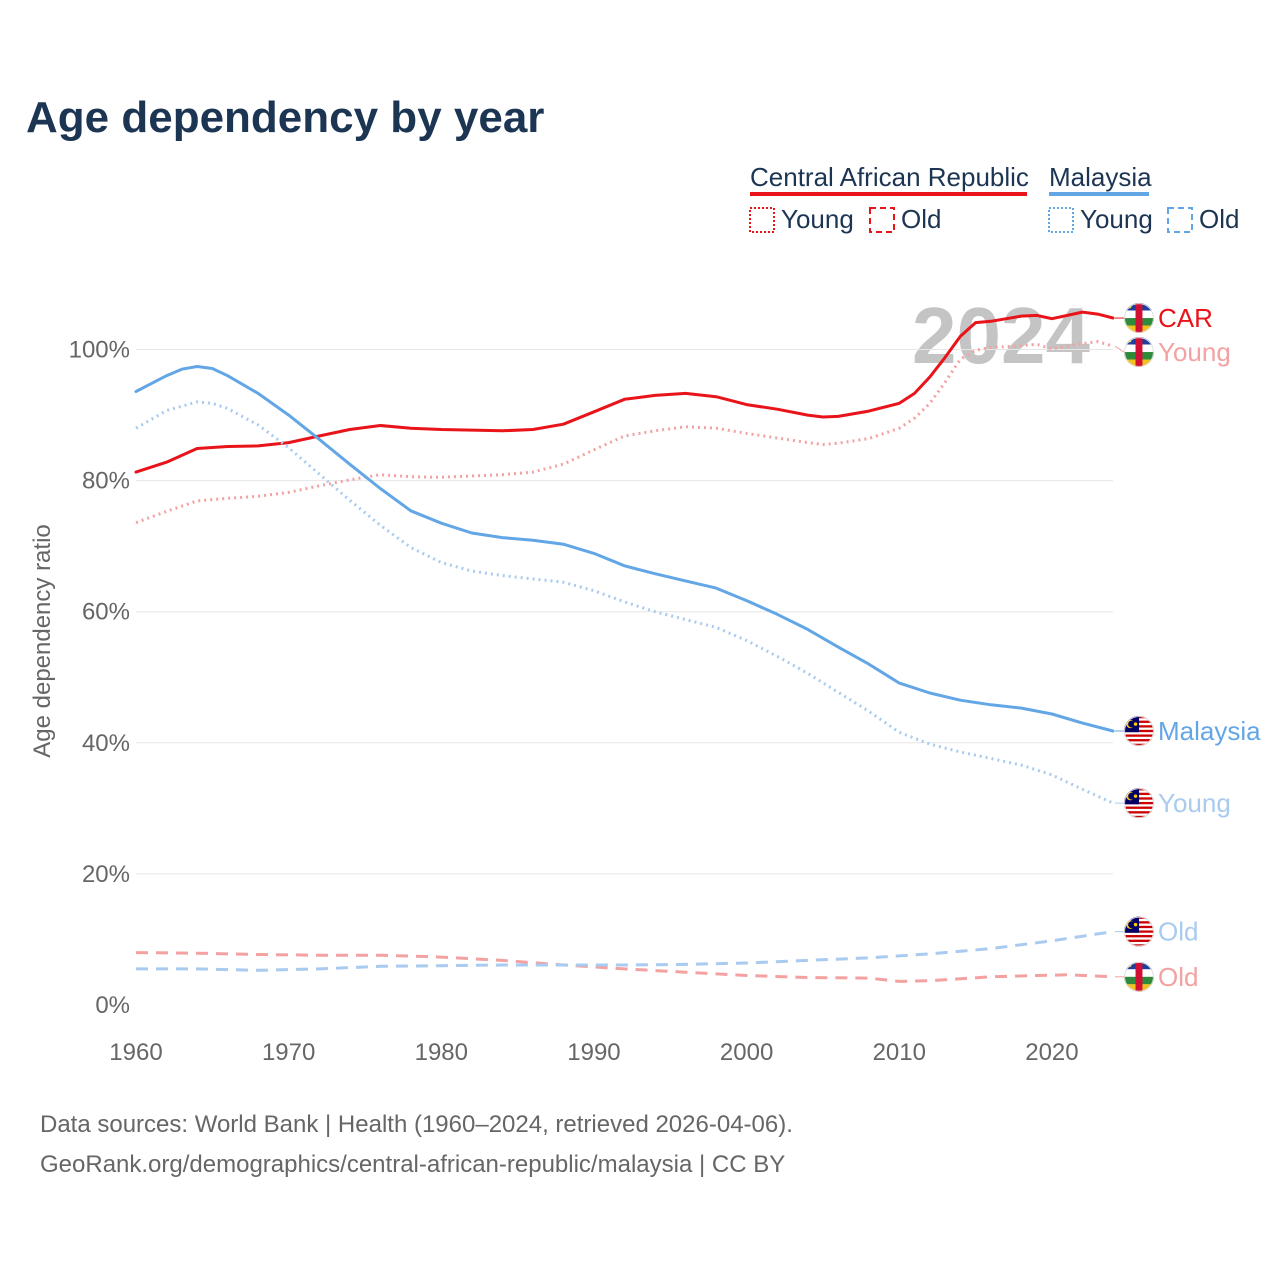 This screenshot has height=1280, width=1280. I want to click on legend-label-car-old: Old, so click(921, 219).